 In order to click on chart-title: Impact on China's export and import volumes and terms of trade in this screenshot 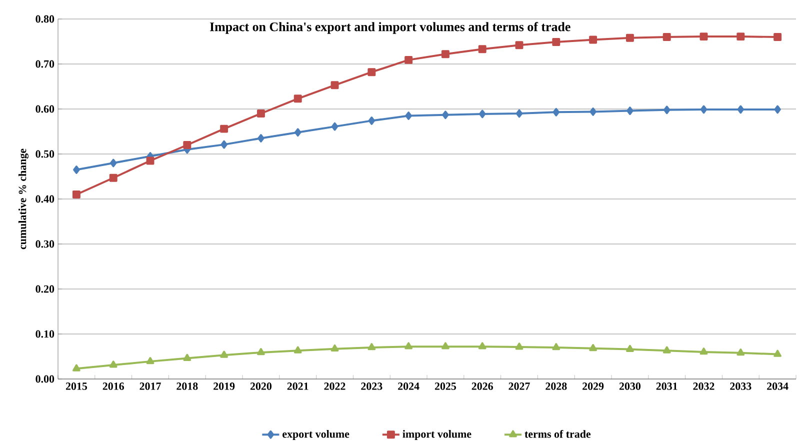, I will do `click(390, 28)`.